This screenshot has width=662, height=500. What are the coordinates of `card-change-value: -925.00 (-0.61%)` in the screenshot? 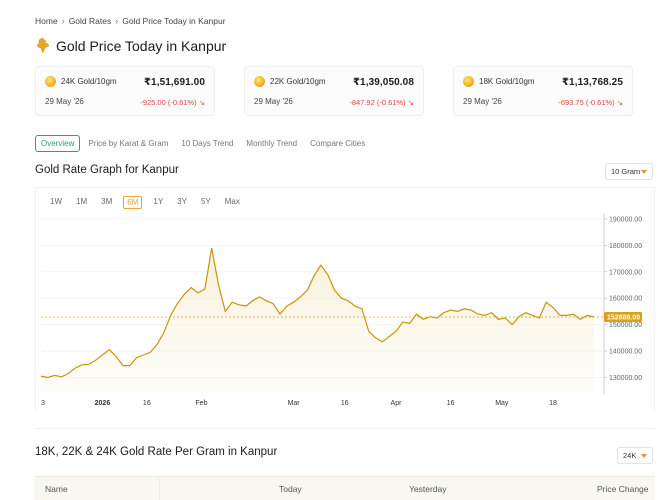 It's located at (168, 102).